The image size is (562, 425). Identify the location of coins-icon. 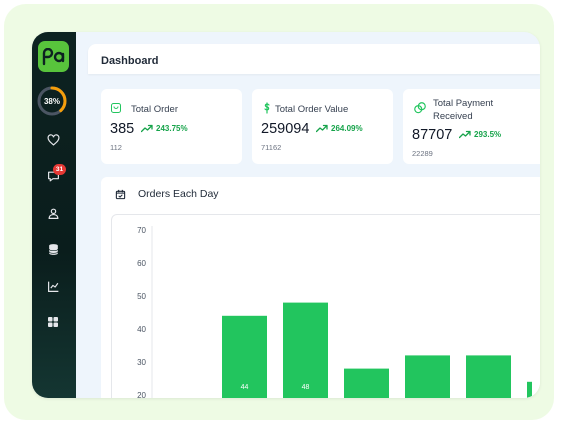
(420, 108).